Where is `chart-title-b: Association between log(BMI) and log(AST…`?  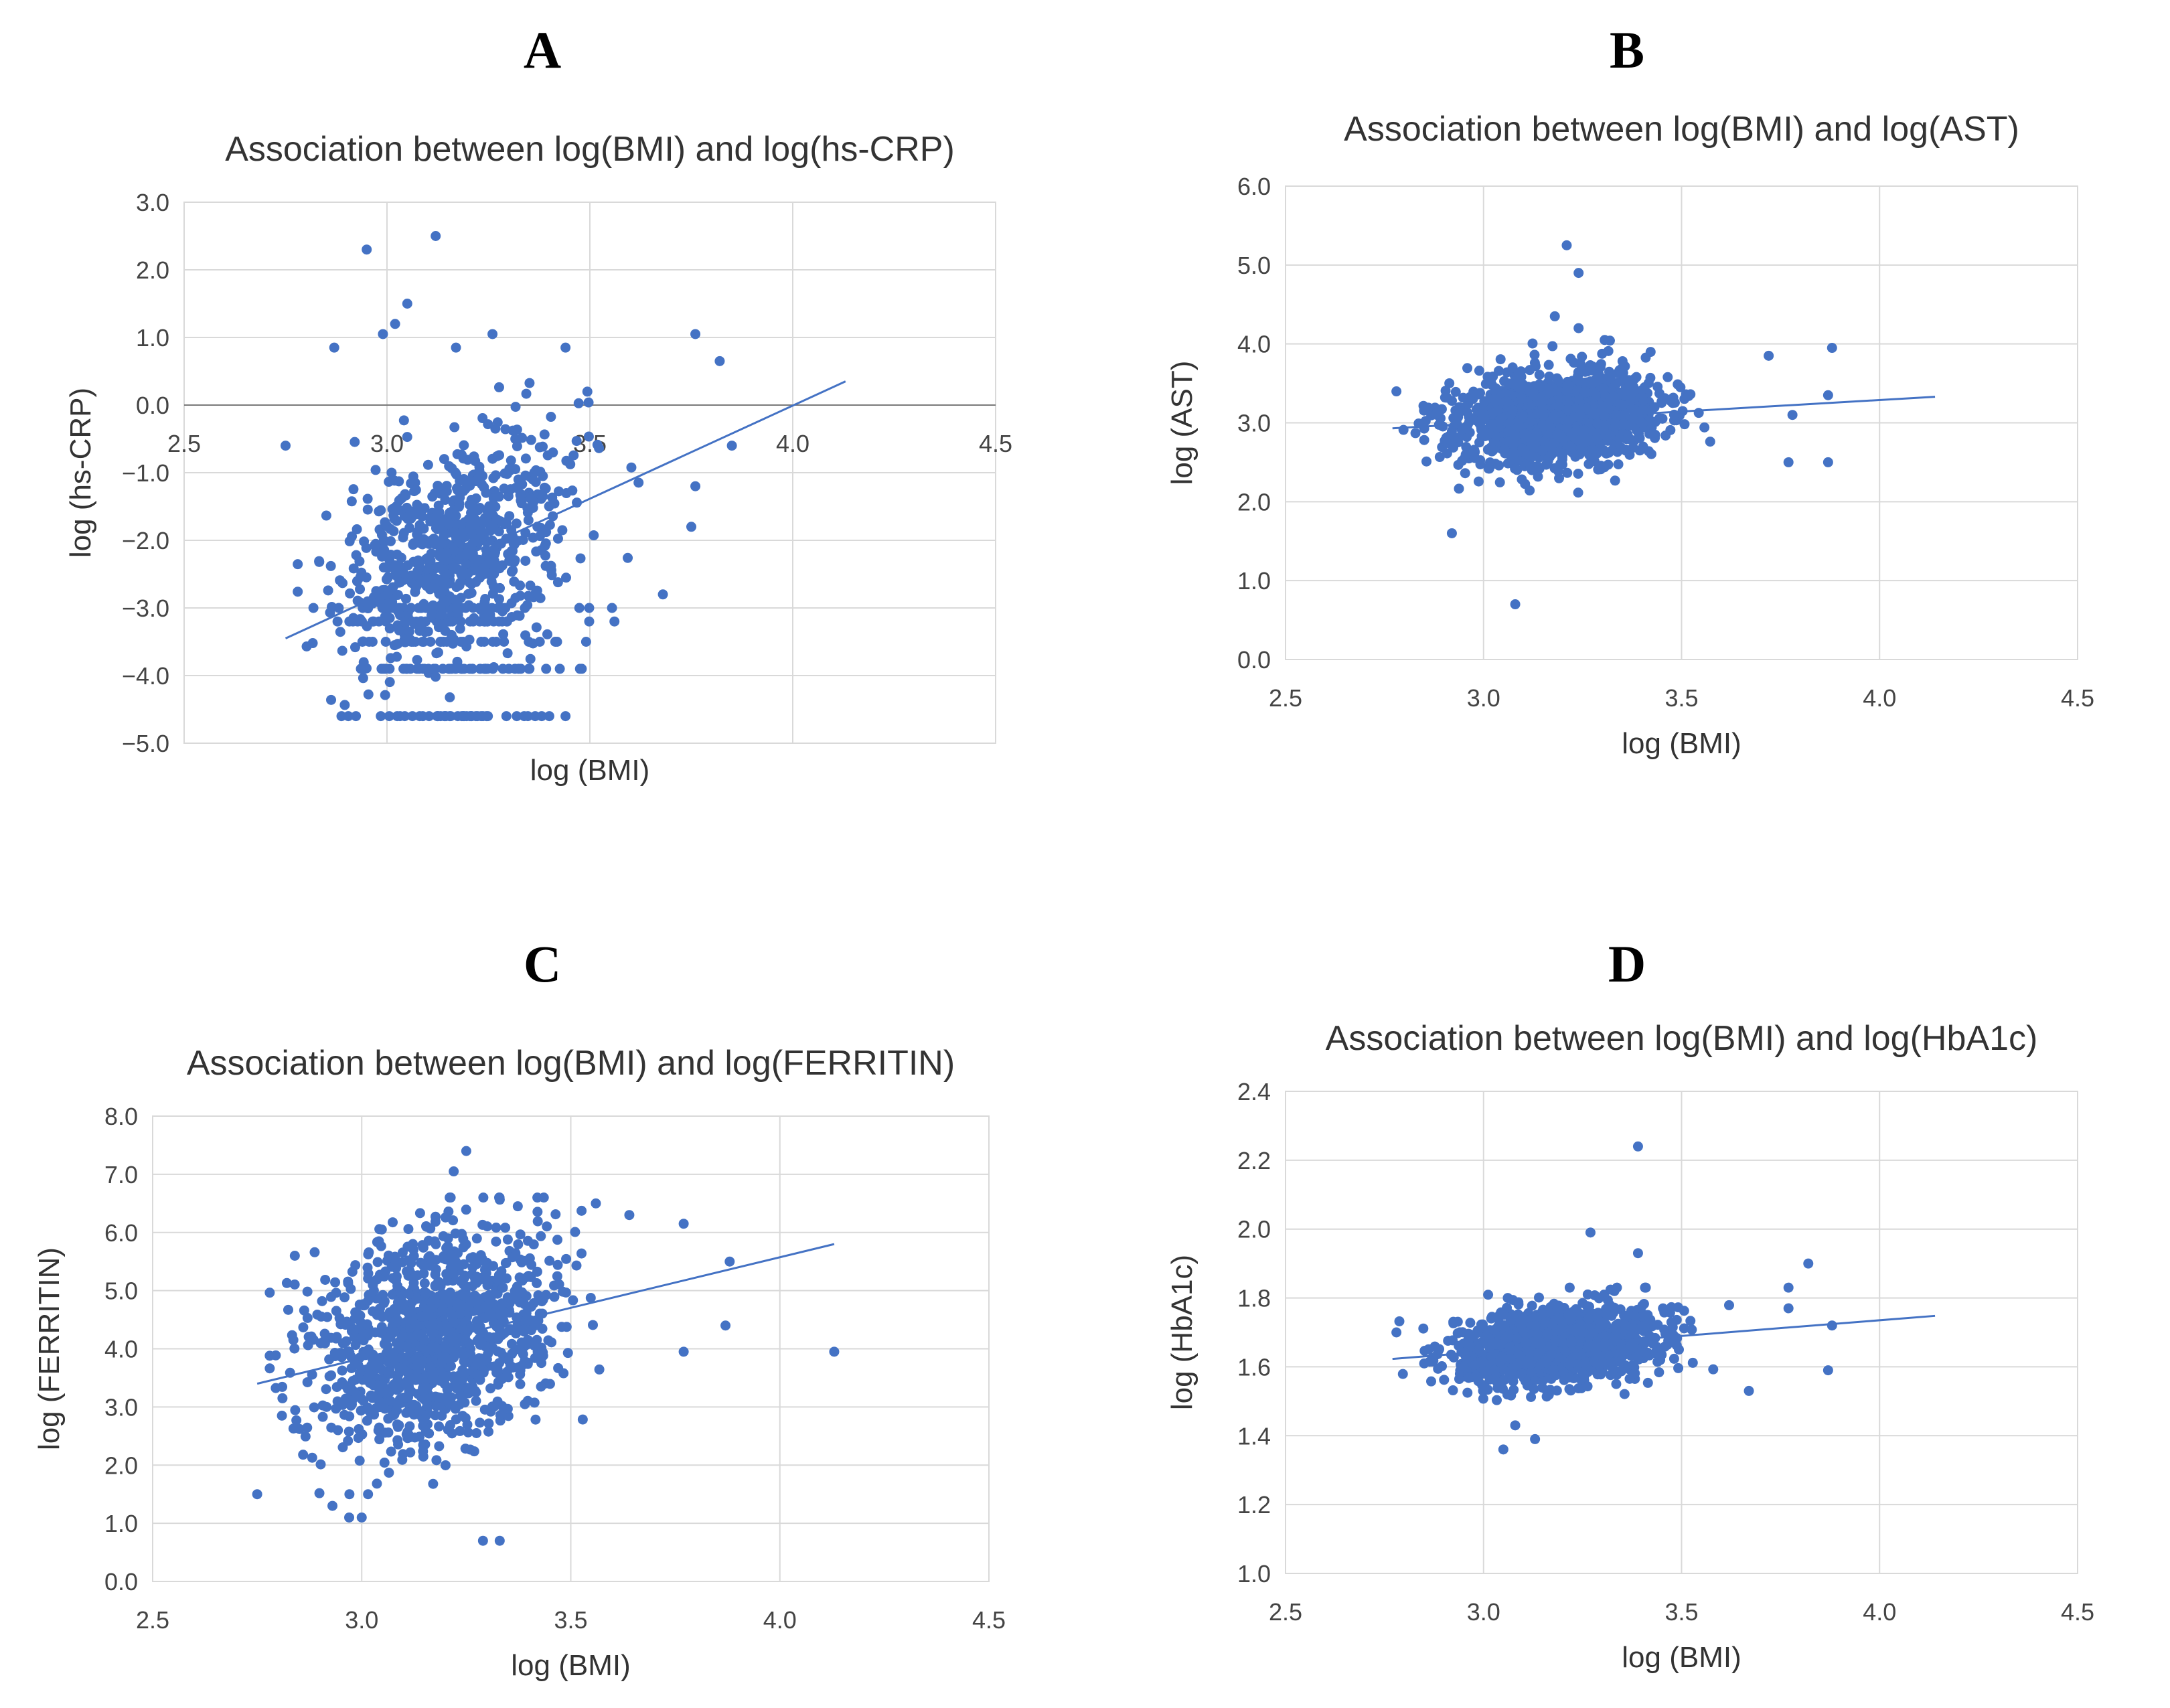 chart-title-b: Association between log(BMI) and log(AST… is located at coordinates (1682, 129).